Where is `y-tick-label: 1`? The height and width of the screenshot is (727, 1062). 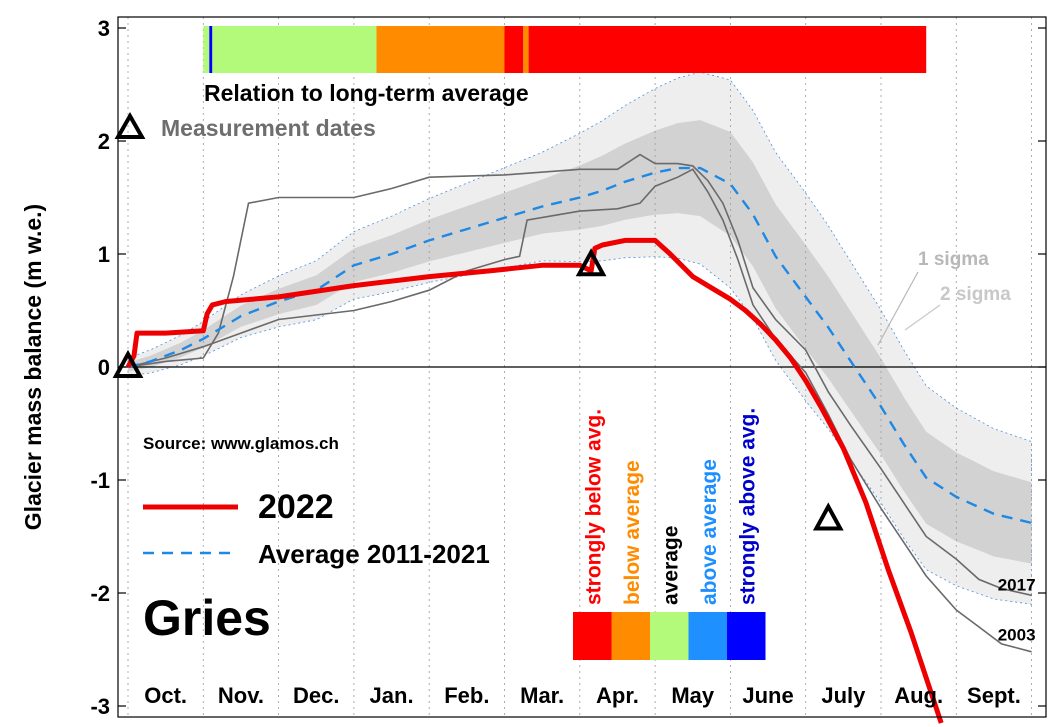 y-tick-label: 1 is located at coordinates (104, 254).